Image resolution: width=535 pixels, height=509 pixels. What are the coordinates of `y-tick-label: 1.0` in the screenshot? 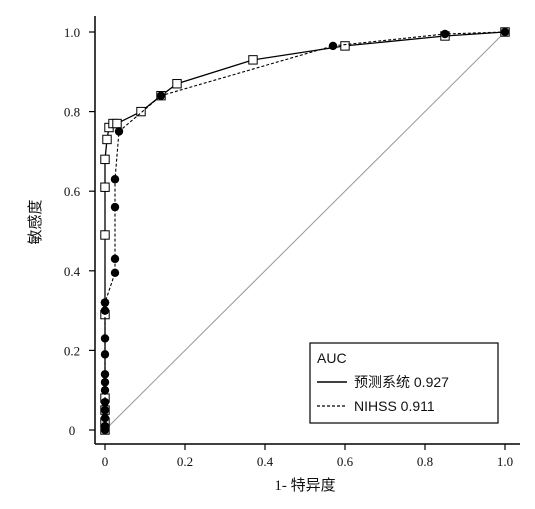 It's located at (72, 32).